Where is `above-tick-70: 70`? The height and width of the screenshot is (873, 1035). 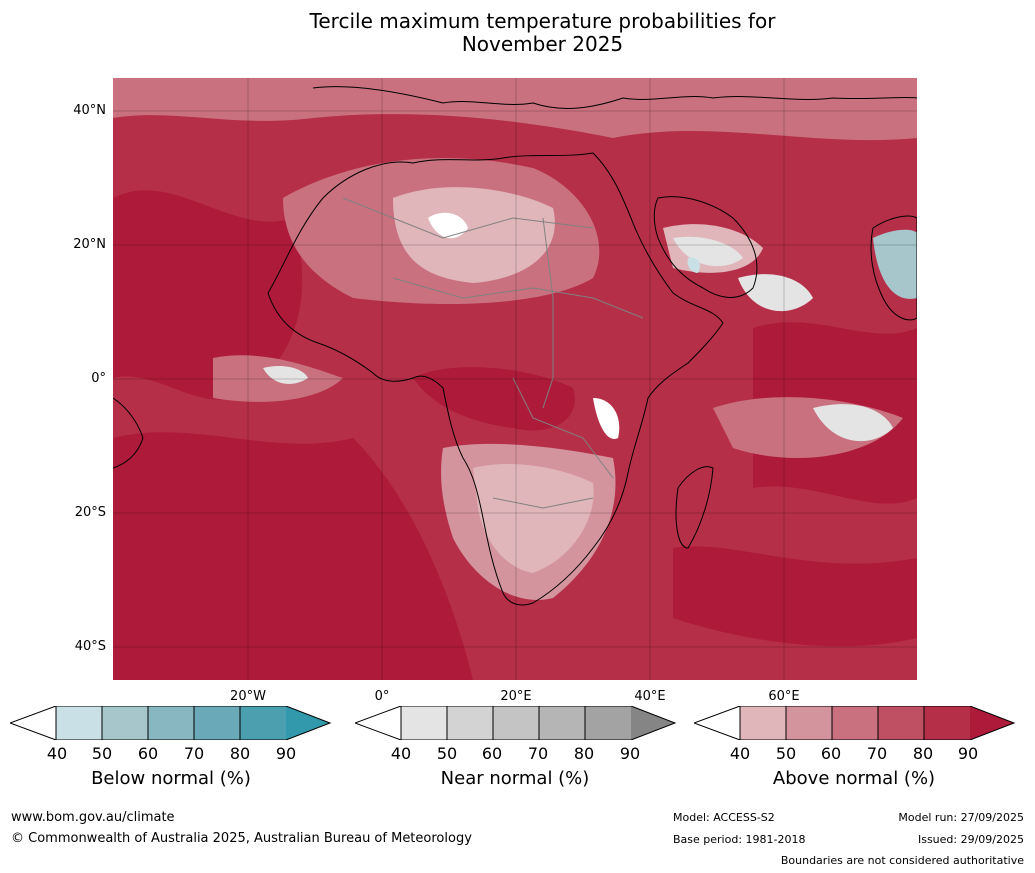 above-tick-70: 70 is located at coordinates (877, 753).